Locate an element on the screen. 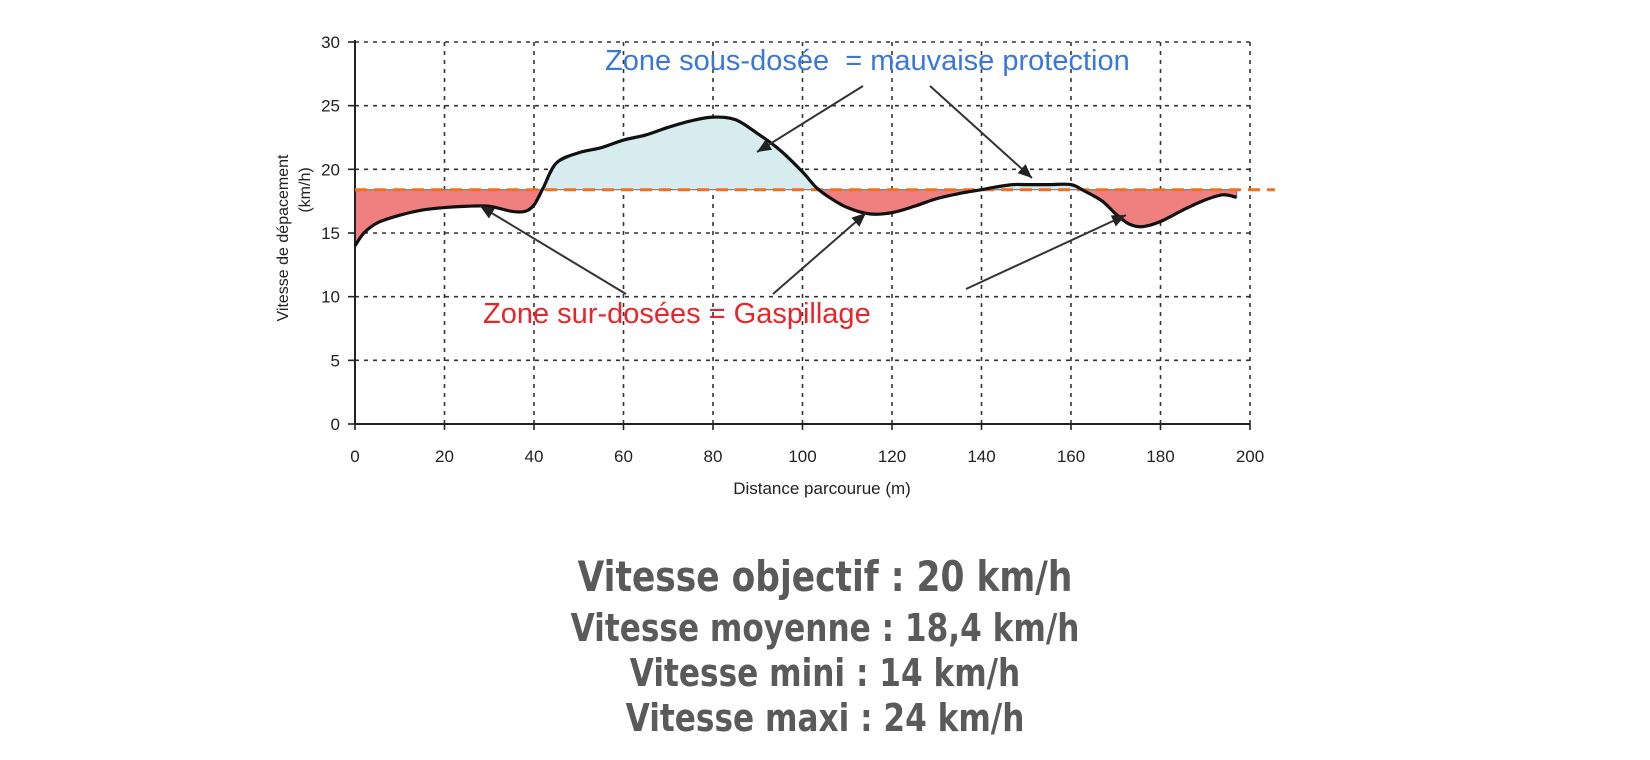  y-tick-label: 10 is located at coordinates (330, 297).